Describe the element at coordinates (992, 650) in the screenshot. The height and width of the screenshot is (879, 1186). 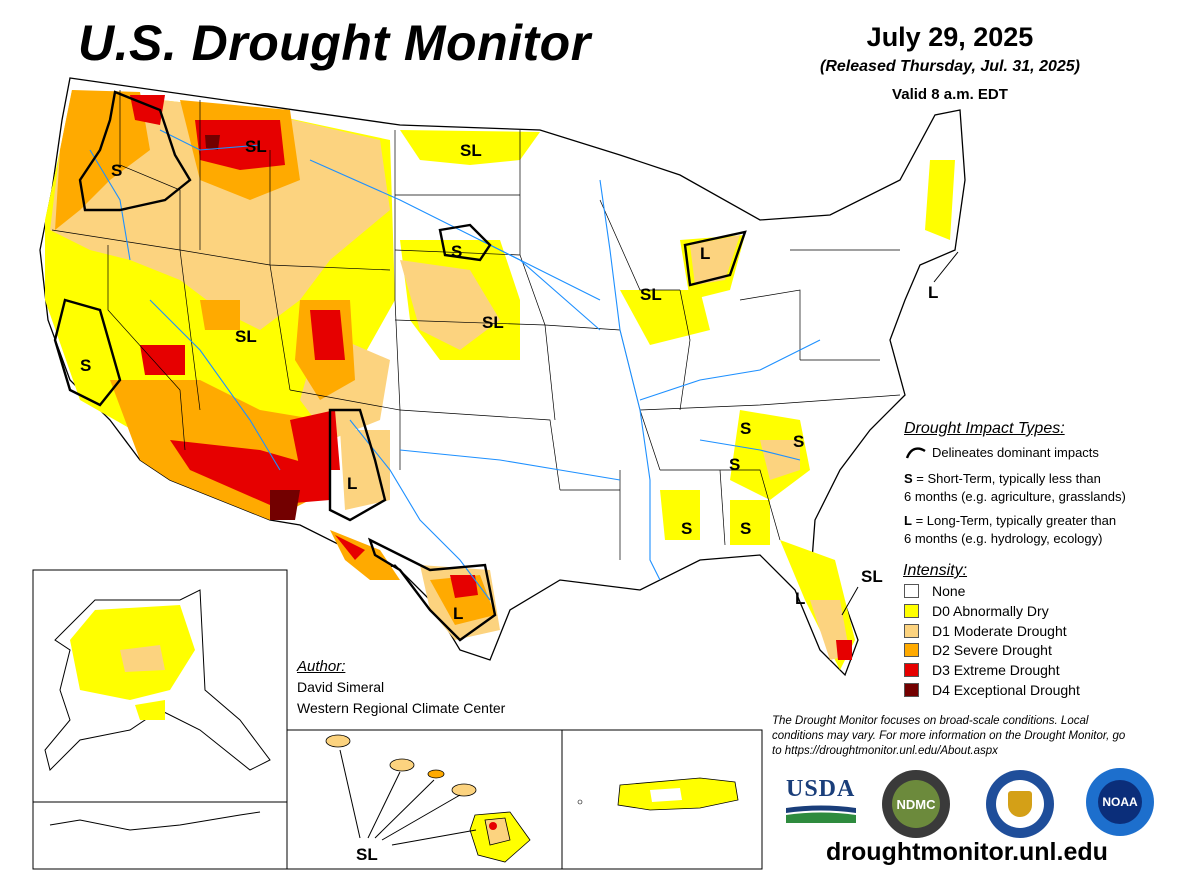
I see `legend-label-d2: D2 Severe Drought` at that location.